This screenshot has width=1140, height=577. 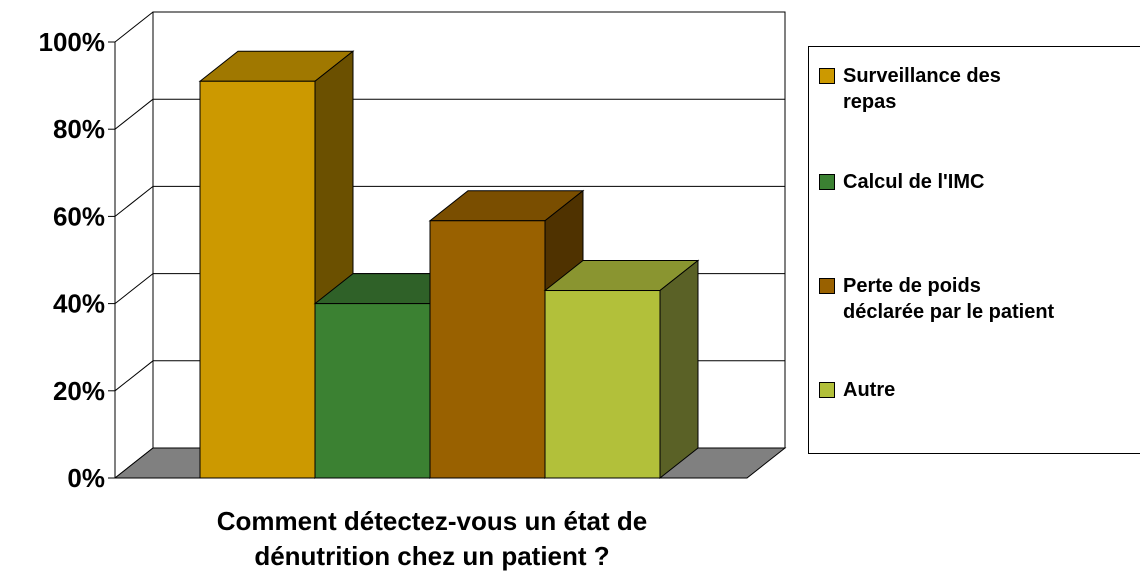 I want to click on legend-label-perte-de-poids: Perte de poids déclarée par le patient, so click(x=948, y=299).